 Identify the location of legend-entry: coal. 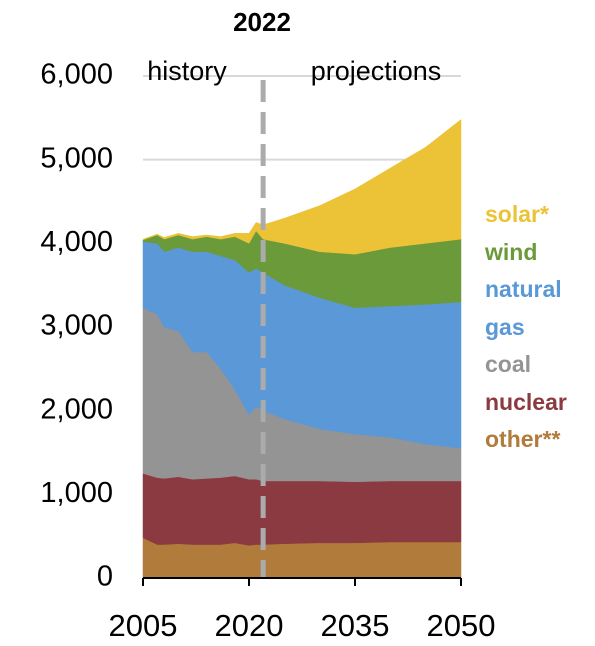
(508, 364).